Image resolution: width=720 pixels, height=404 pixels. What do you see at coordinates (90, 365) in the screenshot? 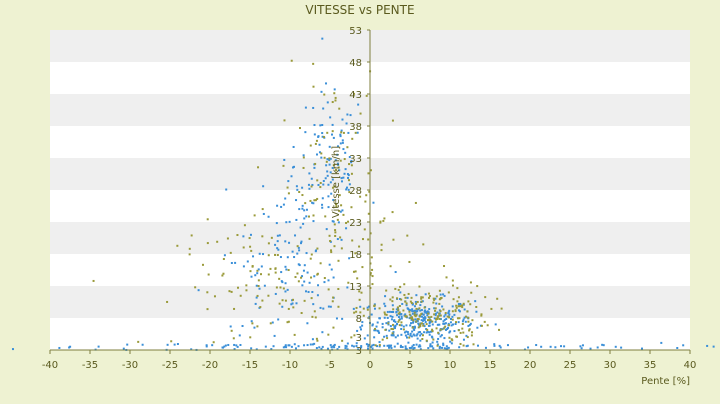
I see `x-tick-label: -35` at bounding box center [90, 365].